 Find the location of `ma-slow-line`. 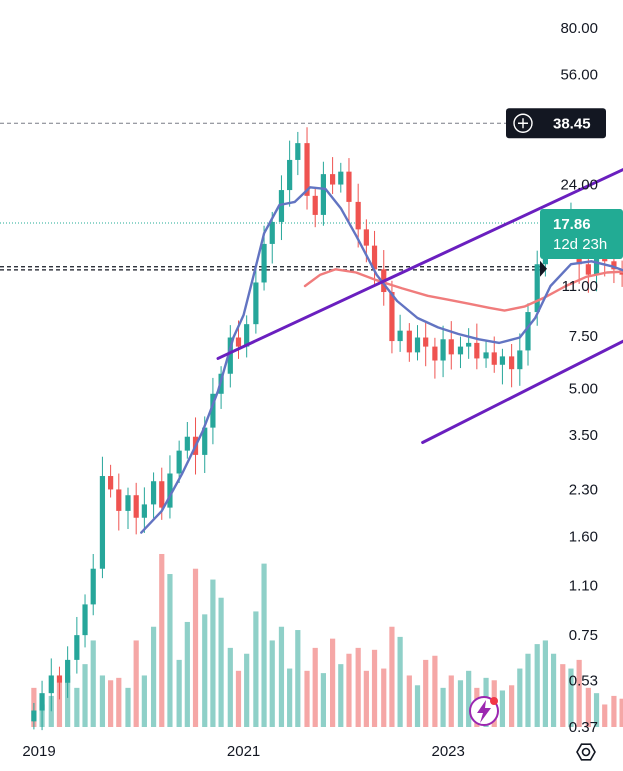

ma-slow-line is located at coordinates (463, 290).